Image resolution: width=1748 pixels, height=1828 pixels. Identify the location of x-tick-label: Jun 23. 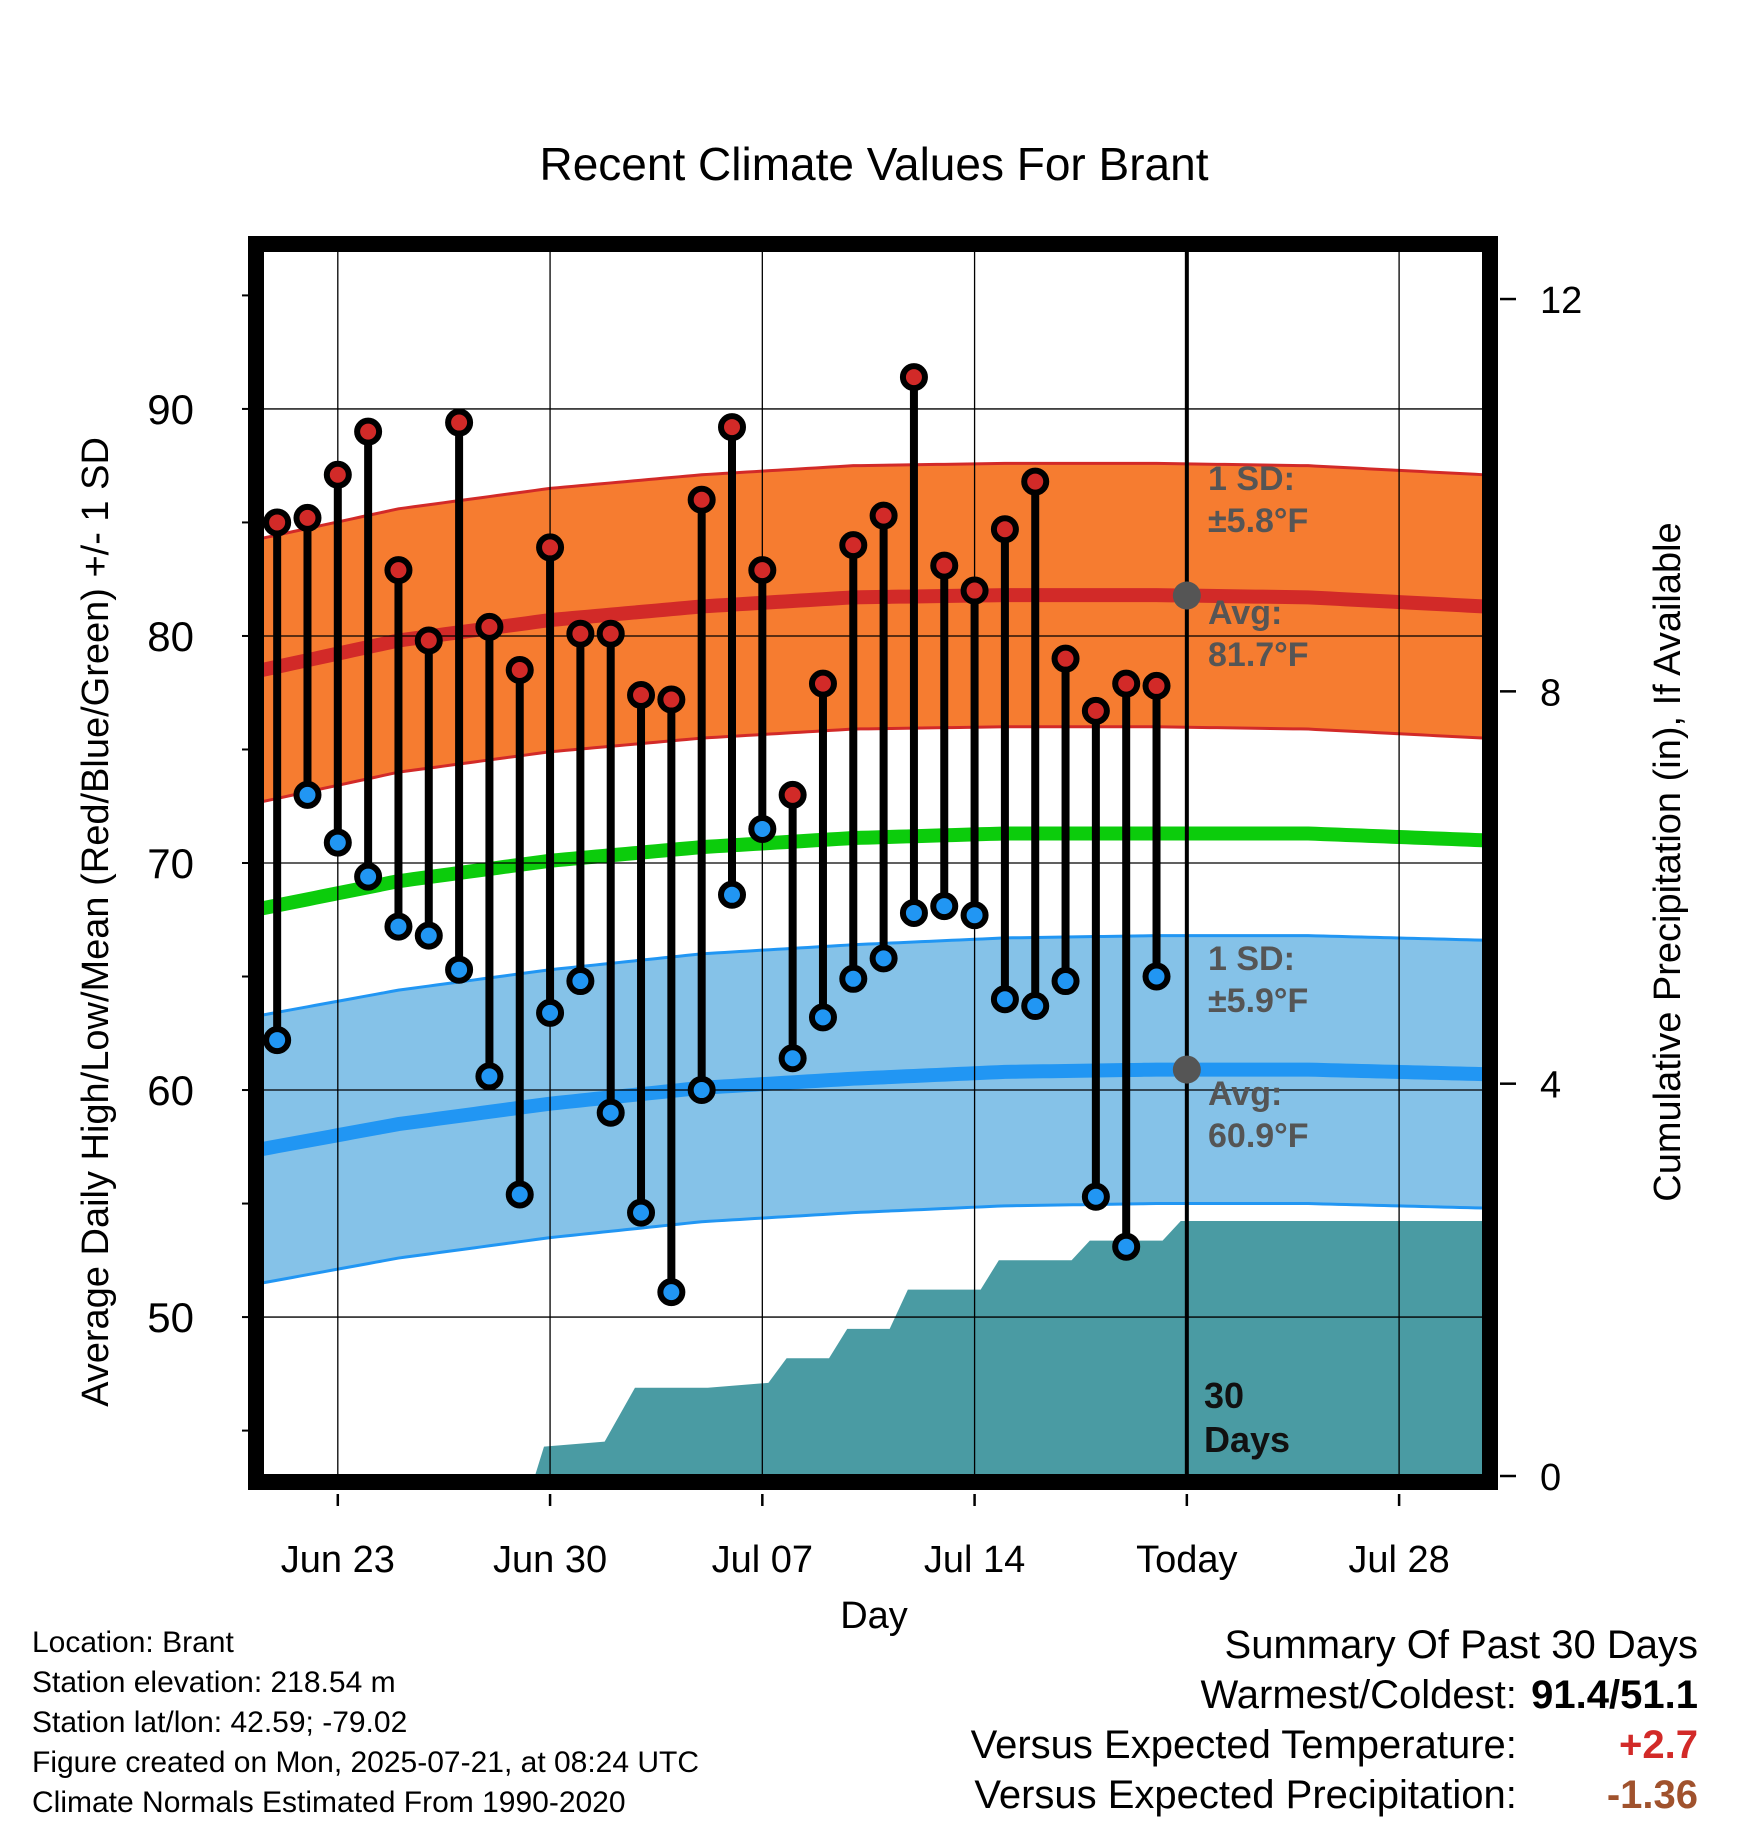
(338, 1560).